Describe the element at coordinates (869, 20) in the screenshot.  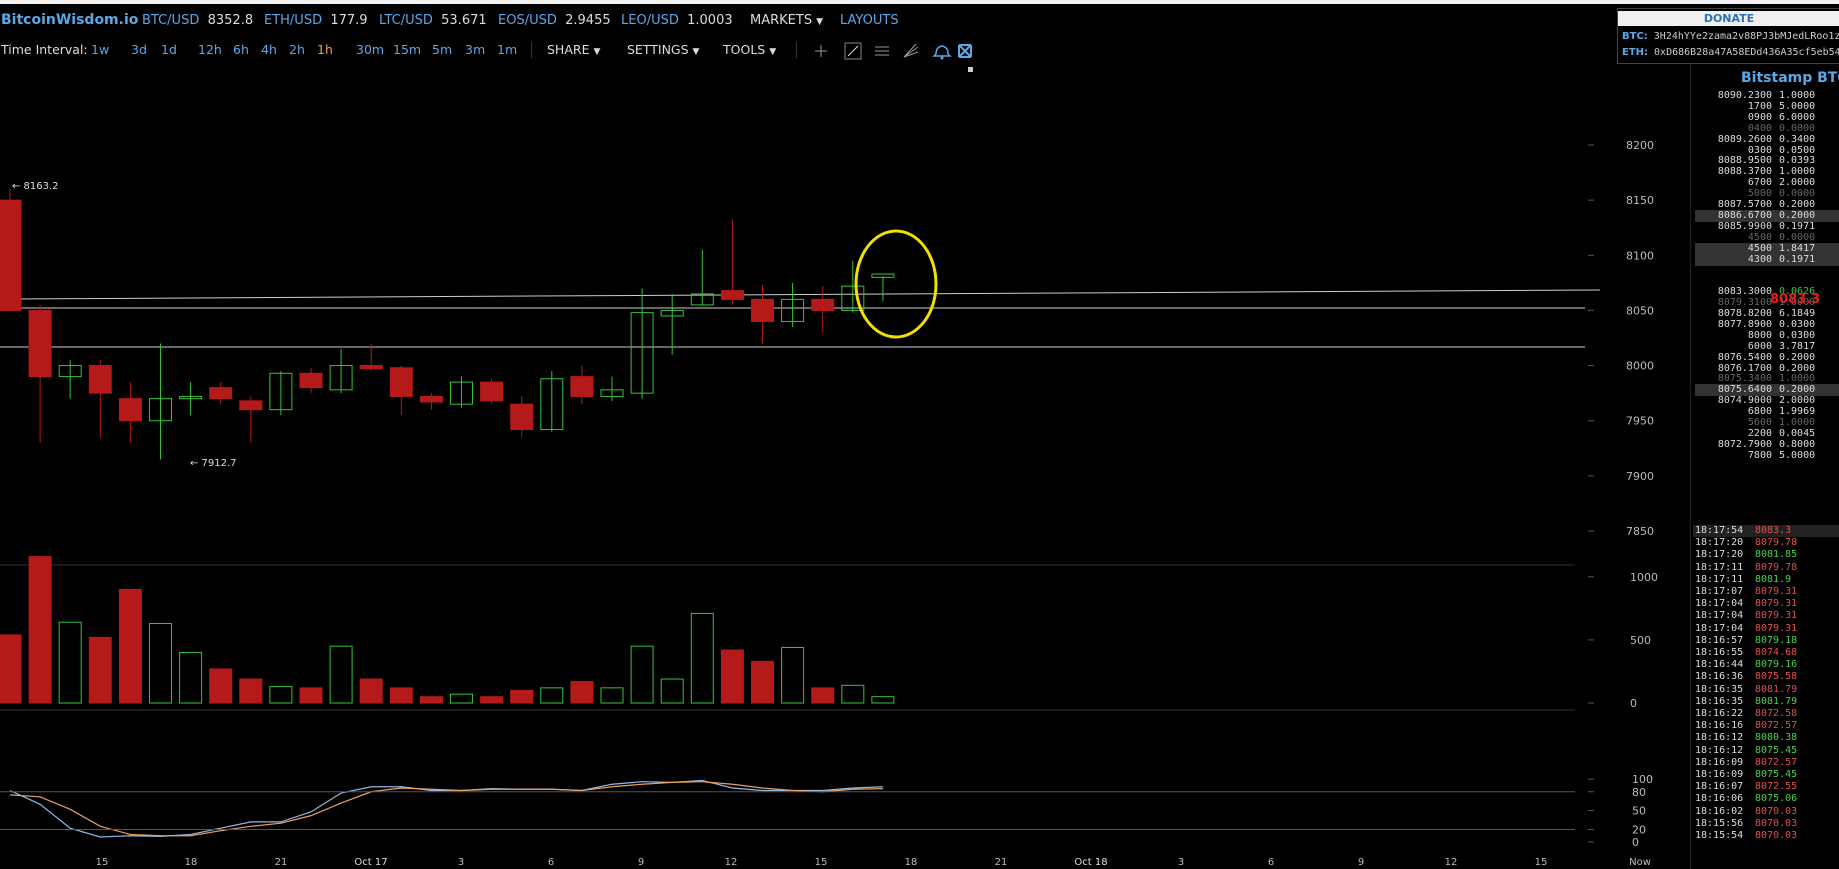
I see `layouts-link: LAYOUTS` at that location.